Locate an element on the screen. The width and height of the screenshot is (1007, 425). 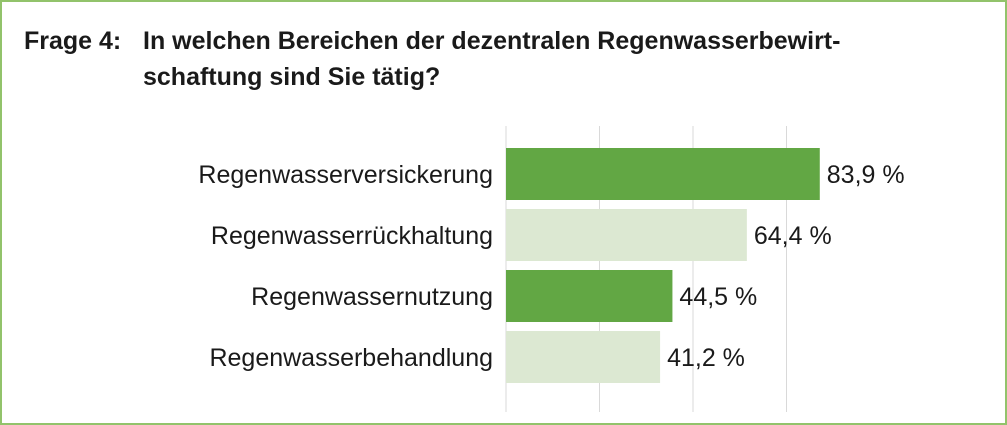
value-label-4: 41,2 % is located at coordinates (706, 358).